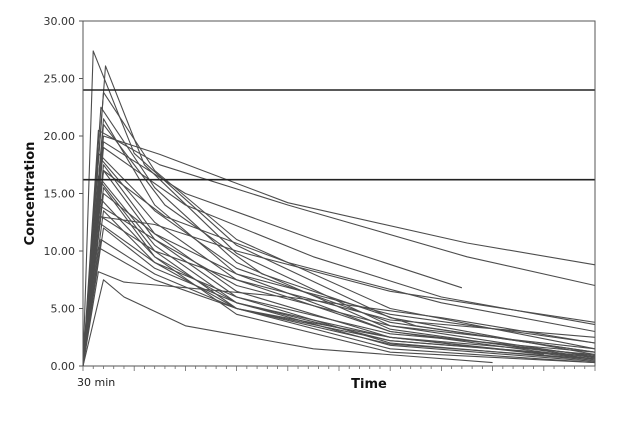 The width and height of the screenshot is (624, 432). I want to click on x-tick-label: 30 min, so click(96, 382).